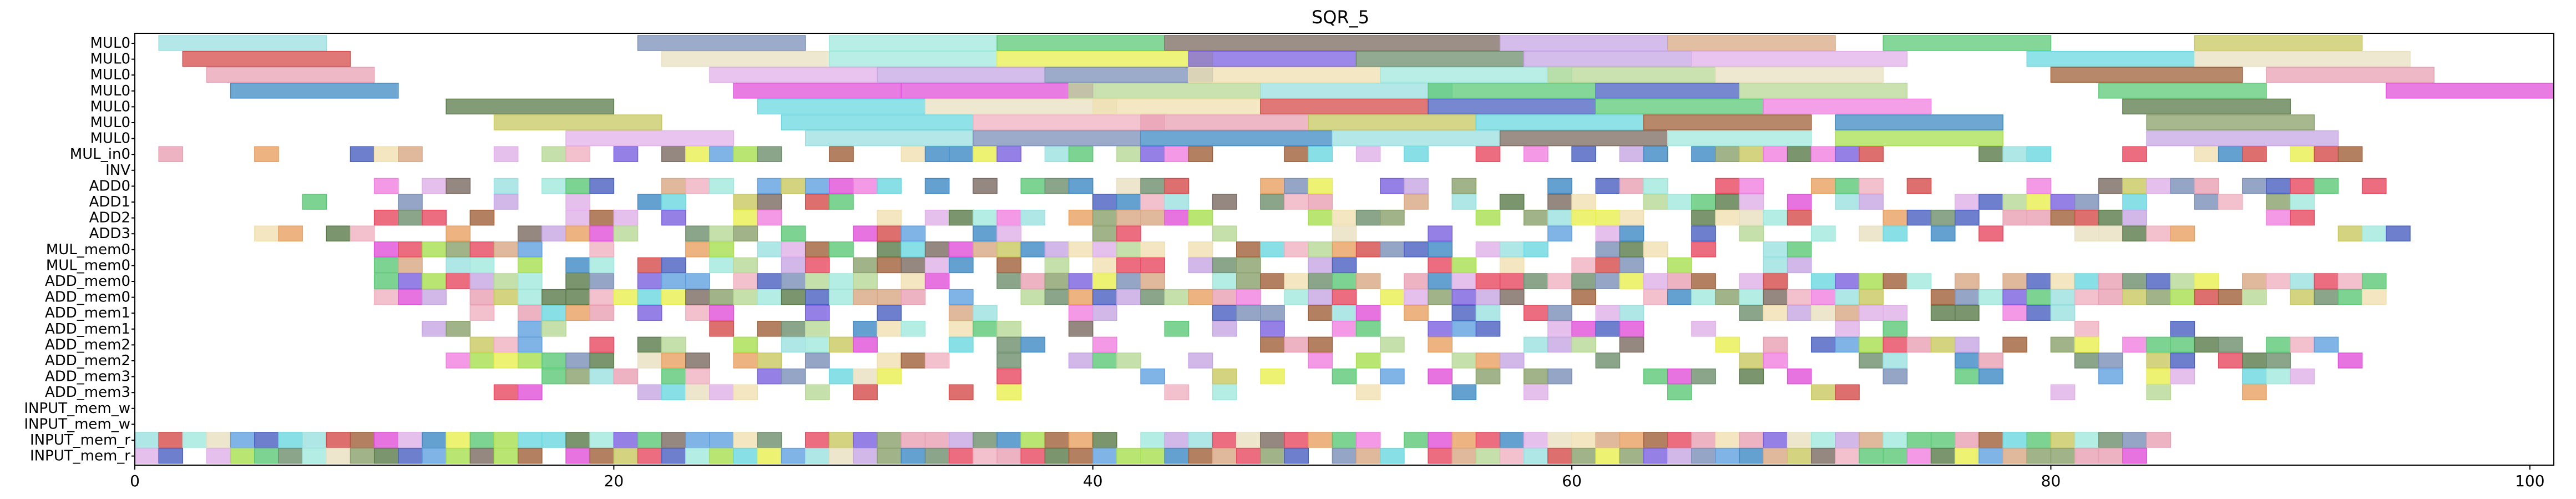 This screenshot has height=499, width=2576. I want to click on x-tick-label: 80, so click(2051, 481).